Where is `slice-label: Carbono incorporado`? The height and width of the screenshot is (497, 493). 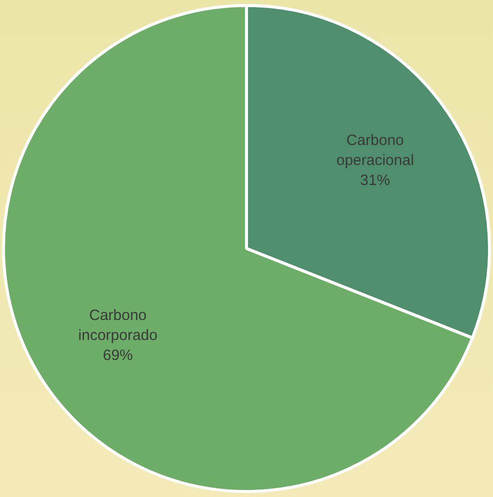
slice-label: Carbono incorporado is located at coordinates (118, 325).